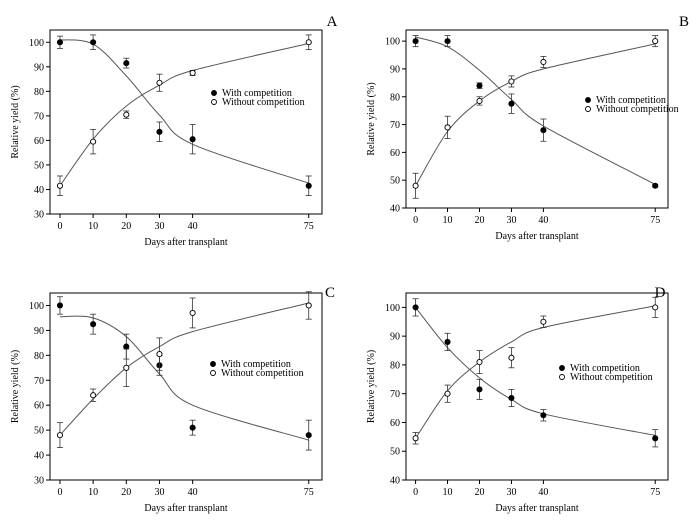  I want to click on panel-b-x-tick-label: 20, so click(479, 220).